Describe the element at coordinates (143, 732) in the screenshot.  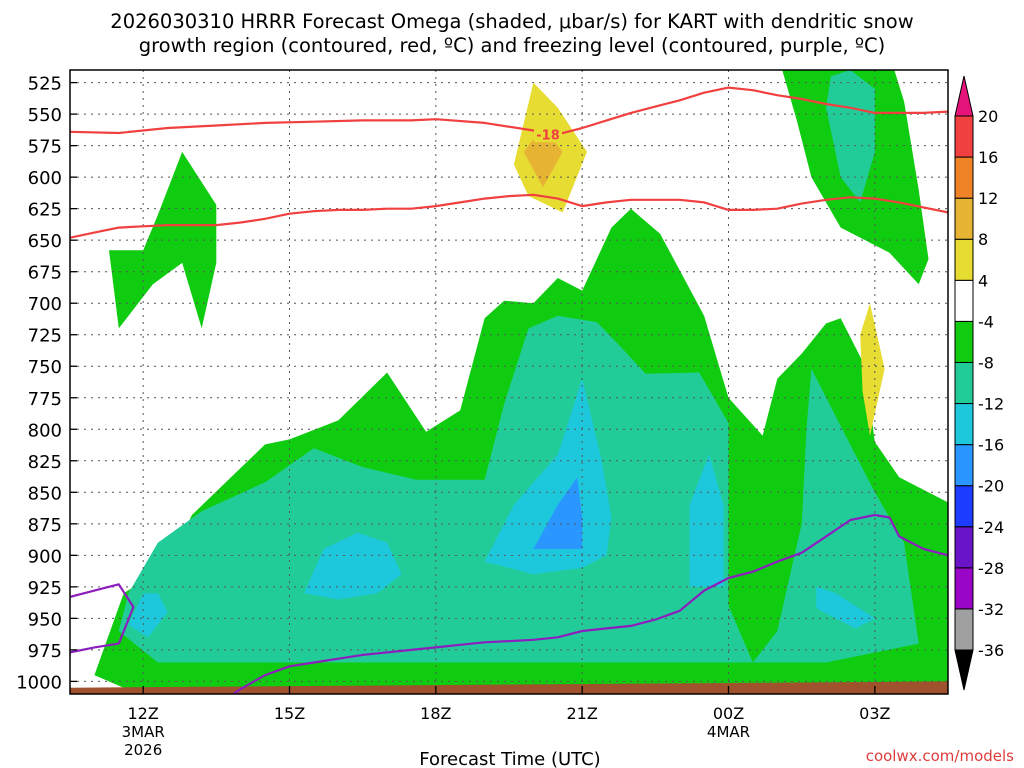
I see `x-tick-sublabel: 3MAR` at that location.